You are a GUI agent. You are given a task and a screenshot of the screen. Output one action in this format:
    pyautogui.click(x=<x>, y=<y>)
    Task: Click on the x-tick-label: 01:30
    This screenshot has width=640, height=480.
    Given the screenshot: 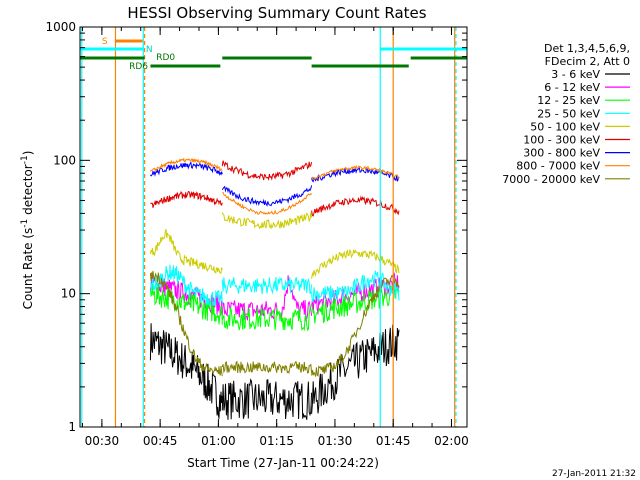 What is the action you would take?
    pyautogui.click(x=335, y=441)
    